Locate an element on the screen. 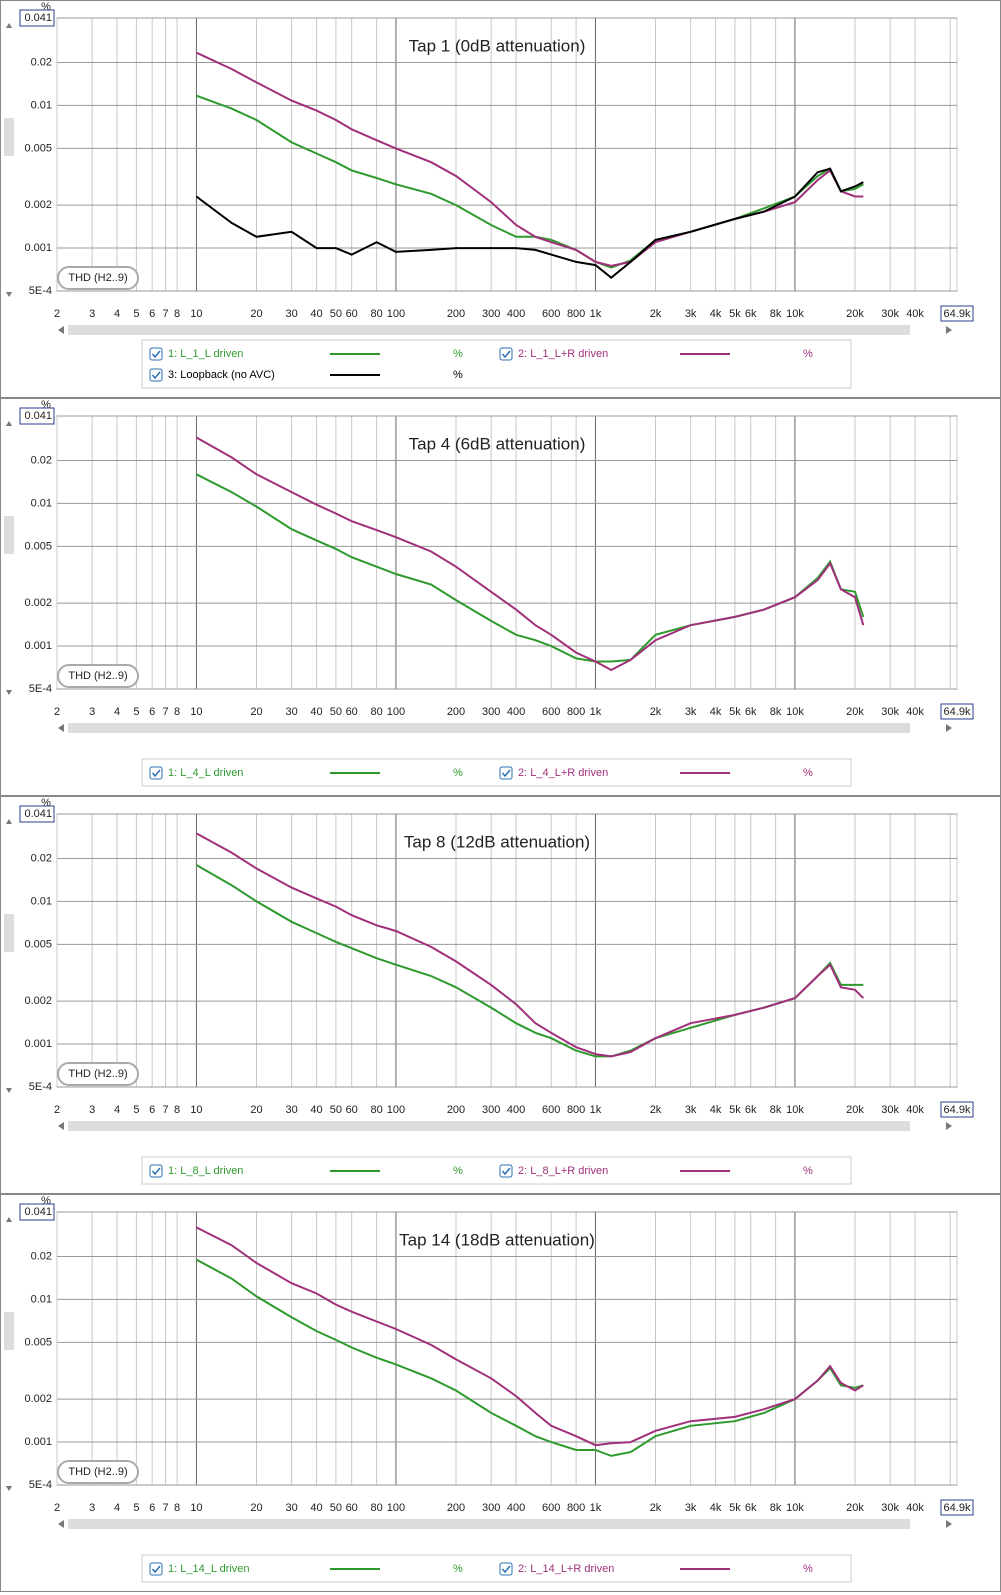 The height and width of the screenshot is (1595, 1001). legend-label: 2: L_4_L+R driven is located at coordinates (563, 773).